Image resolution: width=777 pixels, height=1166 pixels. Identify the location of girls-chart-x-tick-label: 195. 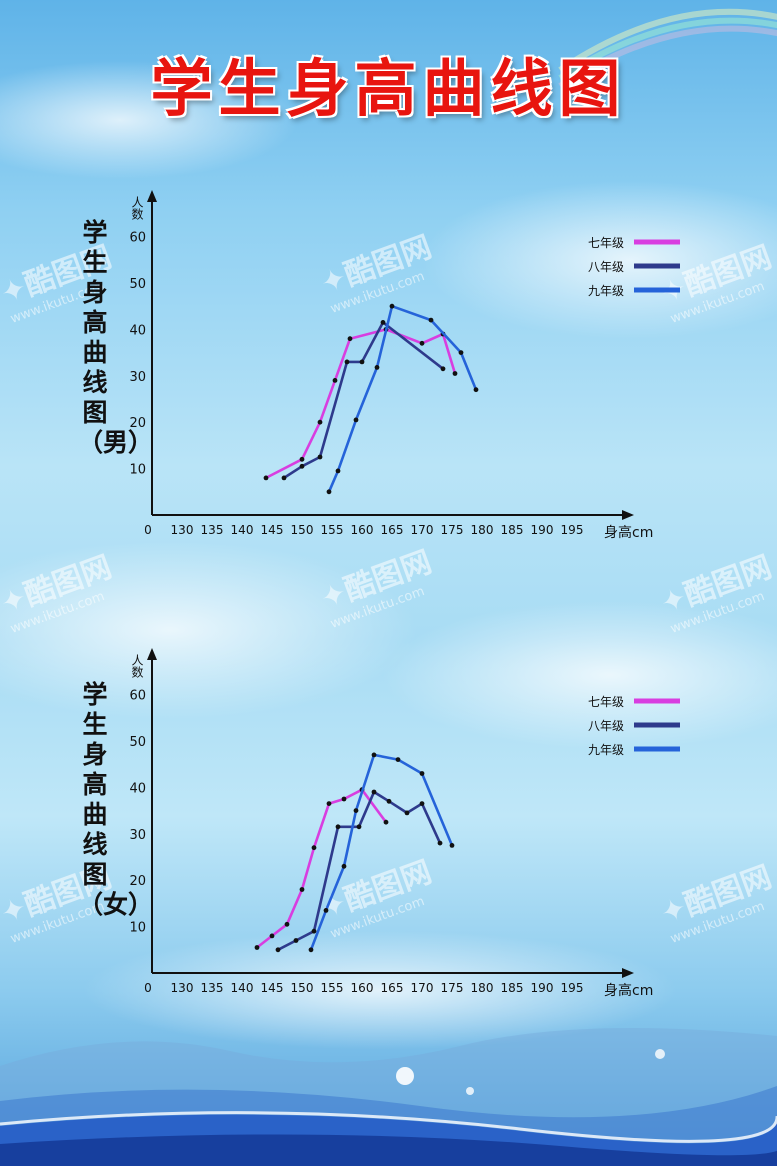
(572, 988).